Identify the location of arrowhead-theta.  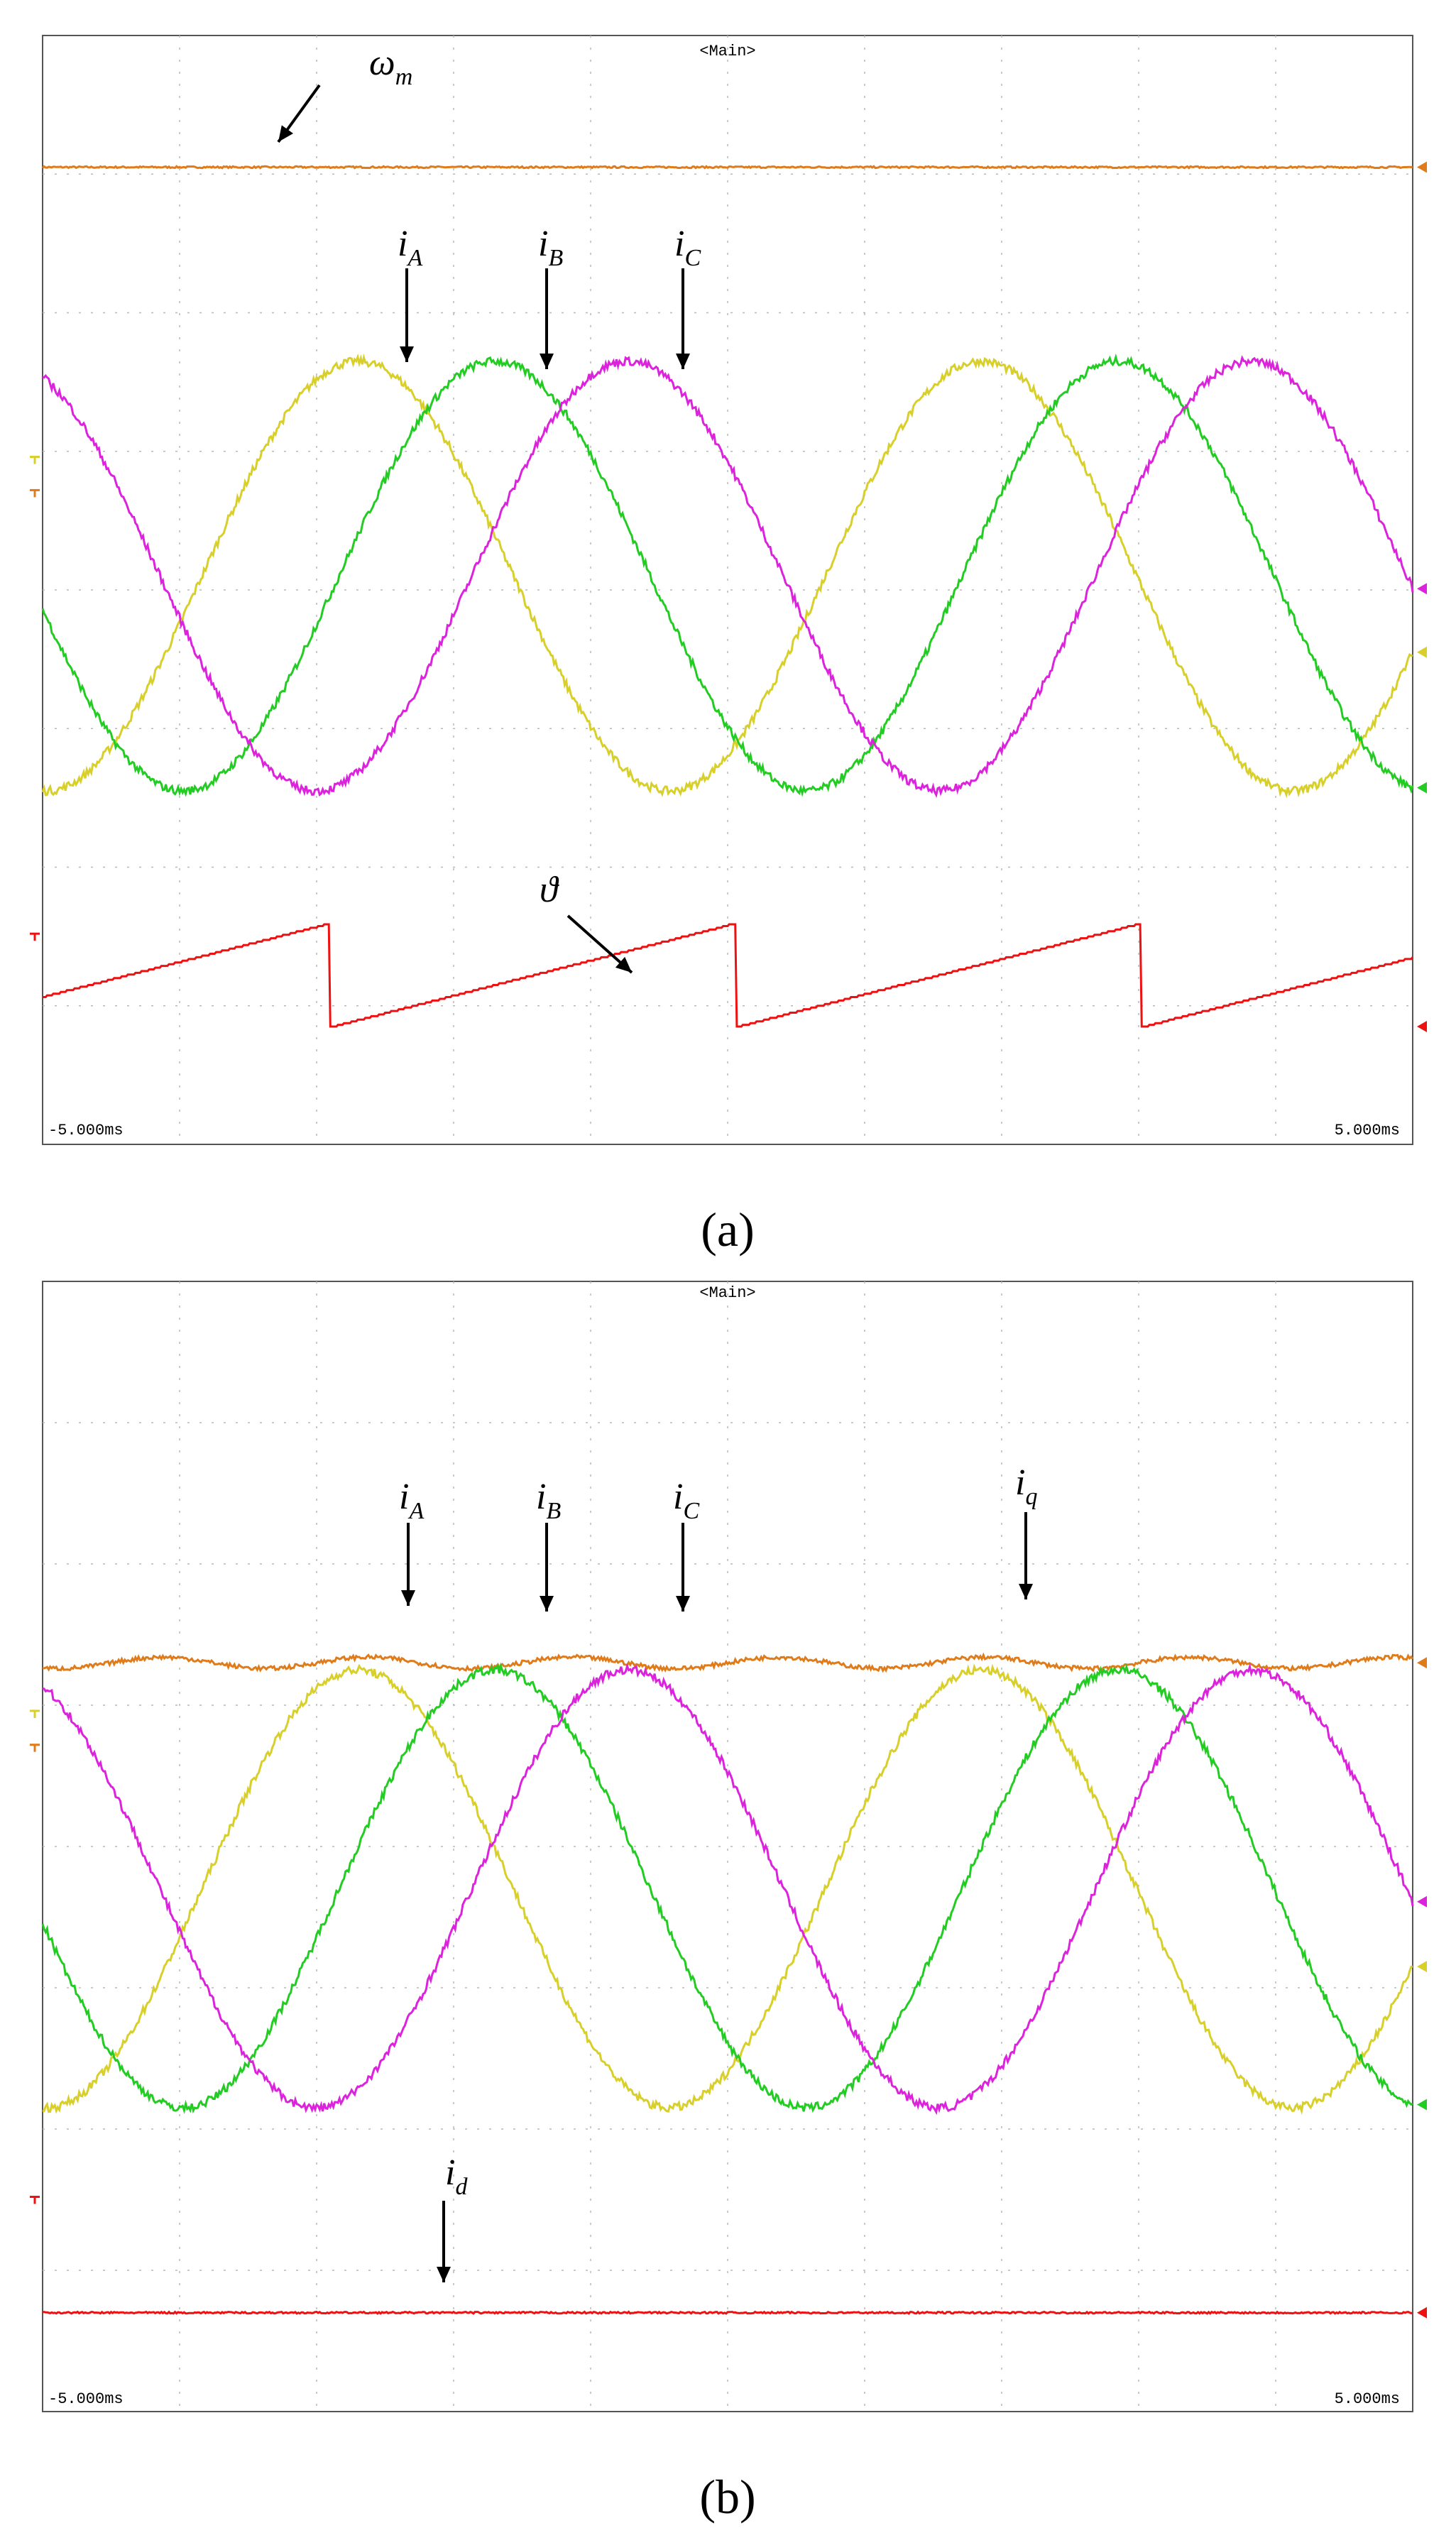
(623, 965).